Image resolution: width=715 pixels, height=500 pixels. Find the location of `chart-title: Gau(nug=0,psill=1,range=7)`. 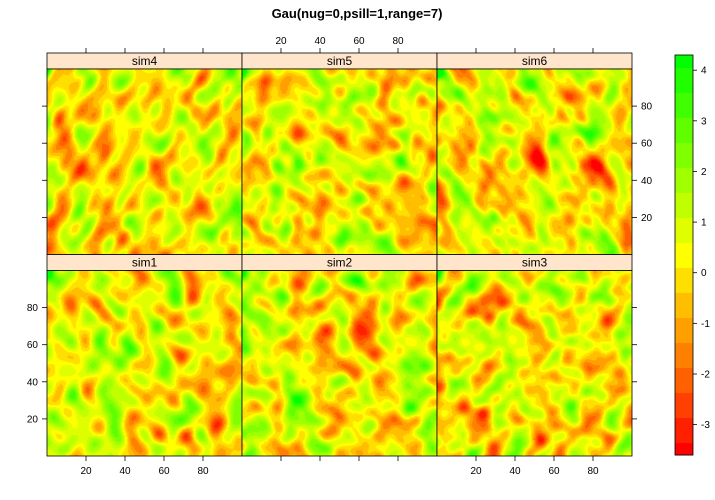

chart-title: Gau(nug=0,psill=1,range=7) is located at coordinates (357, 13).